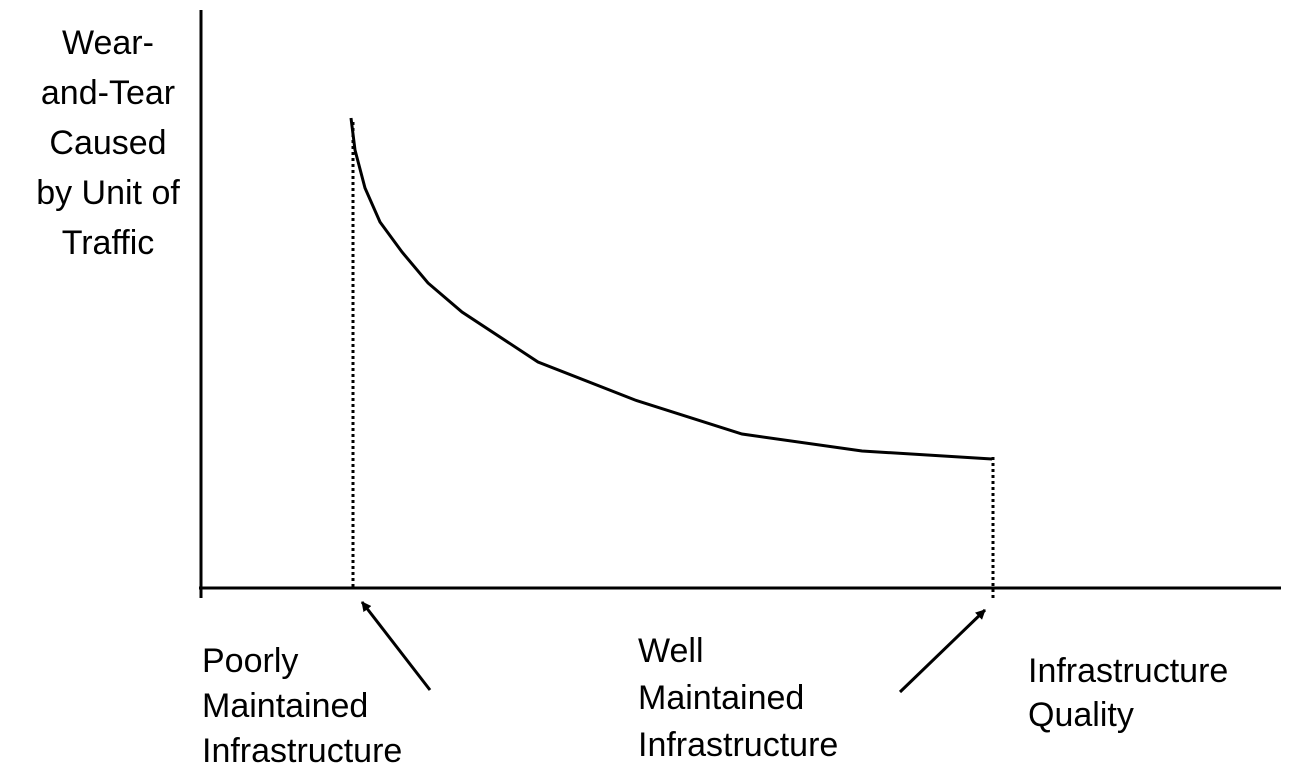  Describe the element at coordinates (108, 243) in the screenshot. I see `y-axis-label: Traffic` at that location.